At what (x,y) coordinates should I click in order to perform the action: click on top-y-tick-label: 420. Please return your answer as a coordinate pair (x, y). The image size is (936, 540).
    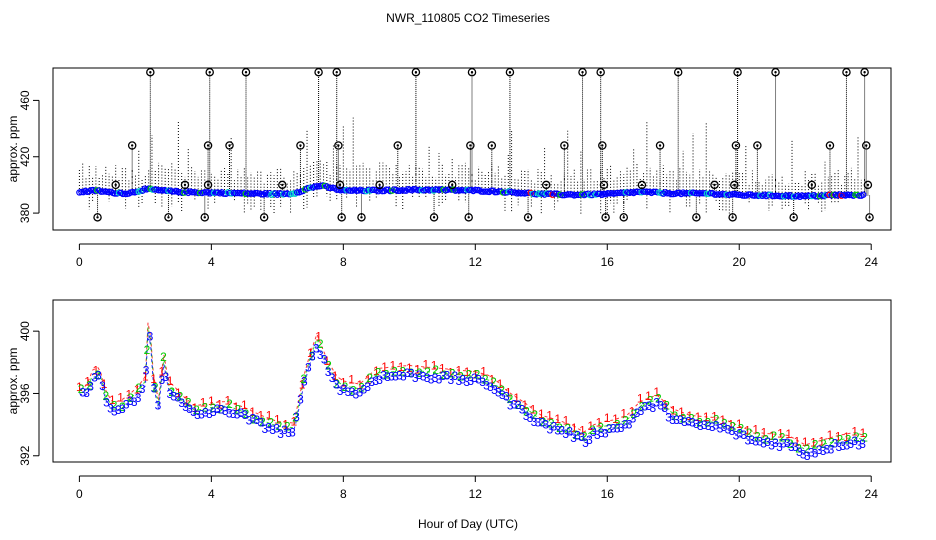
    Looking at the image, I should click on (25, 156).